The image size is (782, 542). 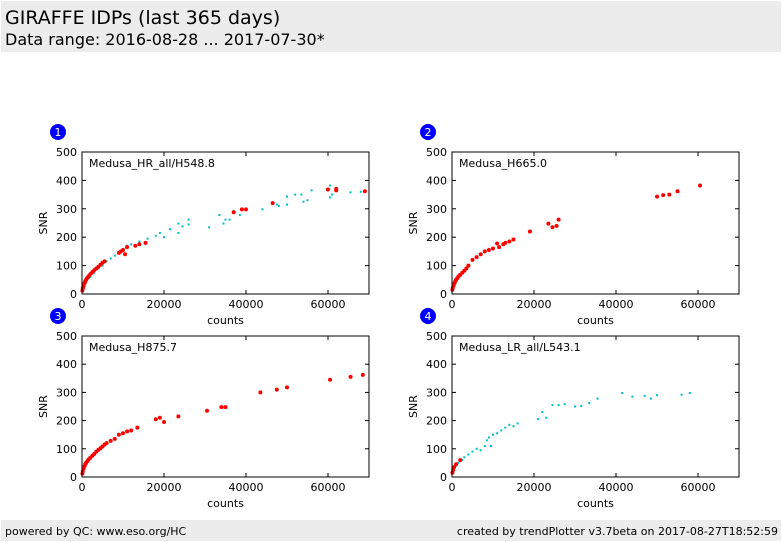 I want to click on footer-powered-by: powered by QC: www.eso.org/HC, so click(x=96, y=531).